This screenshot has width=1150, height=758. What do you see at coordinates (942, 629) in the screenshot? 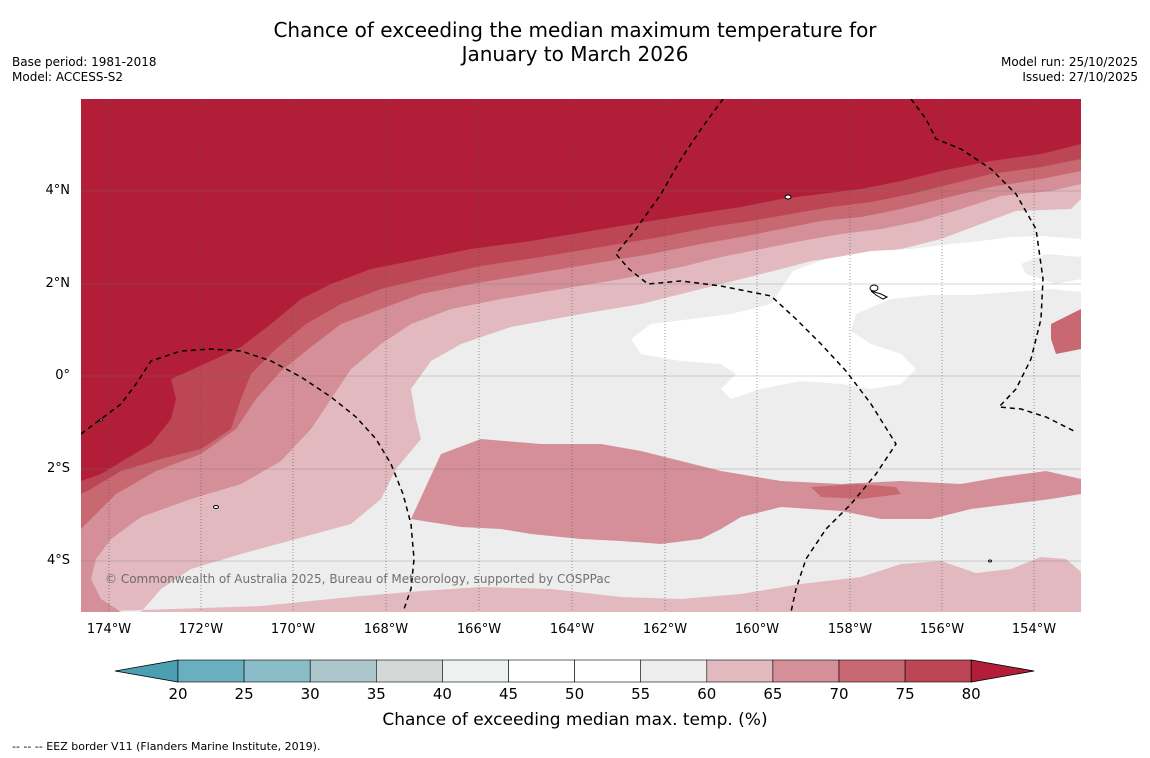
I see `lon-label-156w: 156°W` at bounding box center [942, 629].